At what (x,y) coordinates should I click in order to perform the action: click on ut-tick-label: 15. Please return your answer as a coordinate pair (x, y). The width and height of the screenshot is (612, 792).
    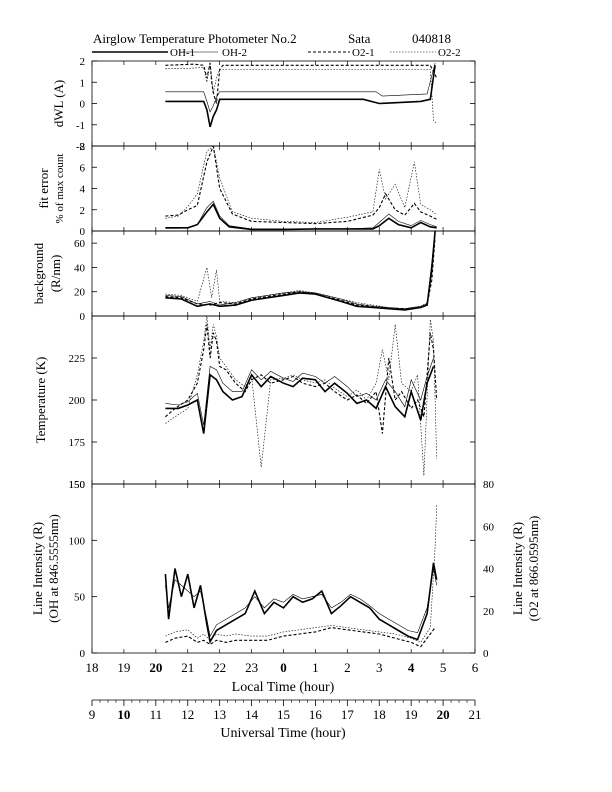
    Looking at the image, I should click on (283, 714).